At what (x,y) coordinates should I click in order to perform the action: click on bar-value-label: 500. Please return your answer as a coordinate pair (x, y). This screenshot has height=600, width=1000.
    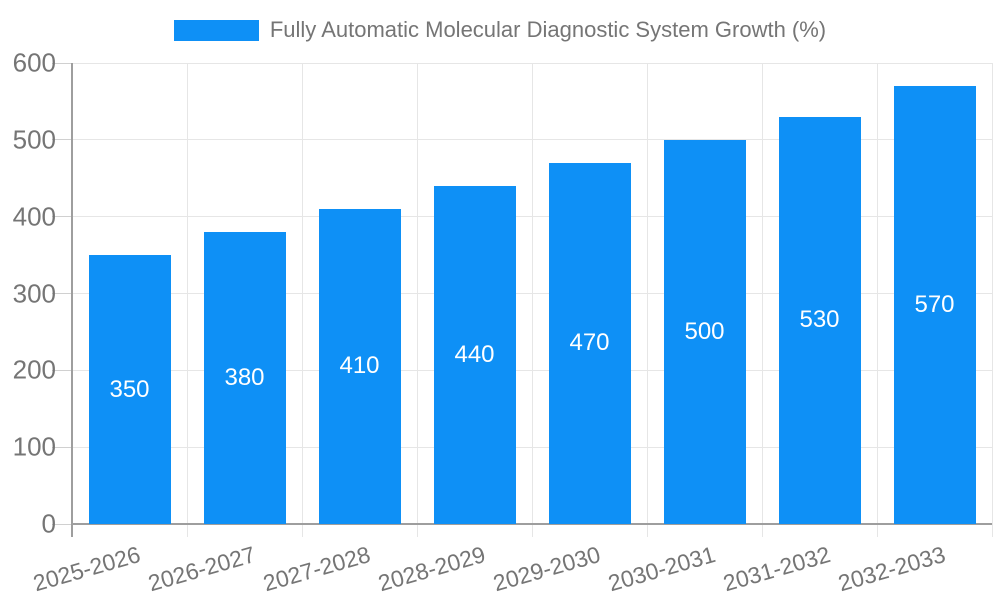
    Looking at the image, I should click on (704, 331).